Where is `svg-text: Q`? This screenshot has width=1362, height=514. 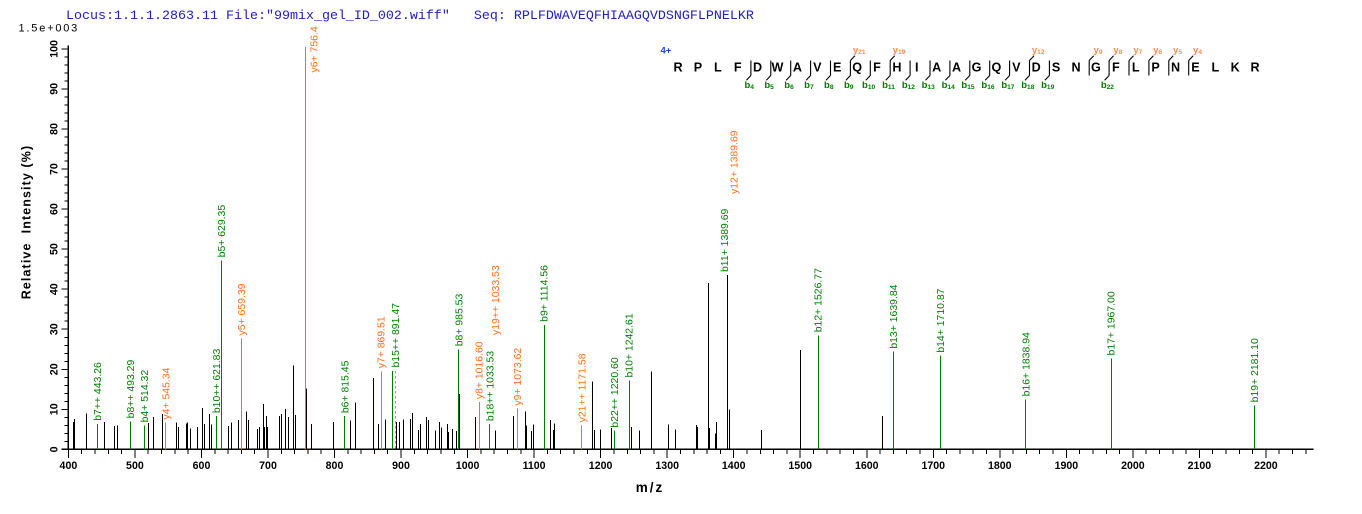
svg-text: Q is located at coordinates (997, 68).